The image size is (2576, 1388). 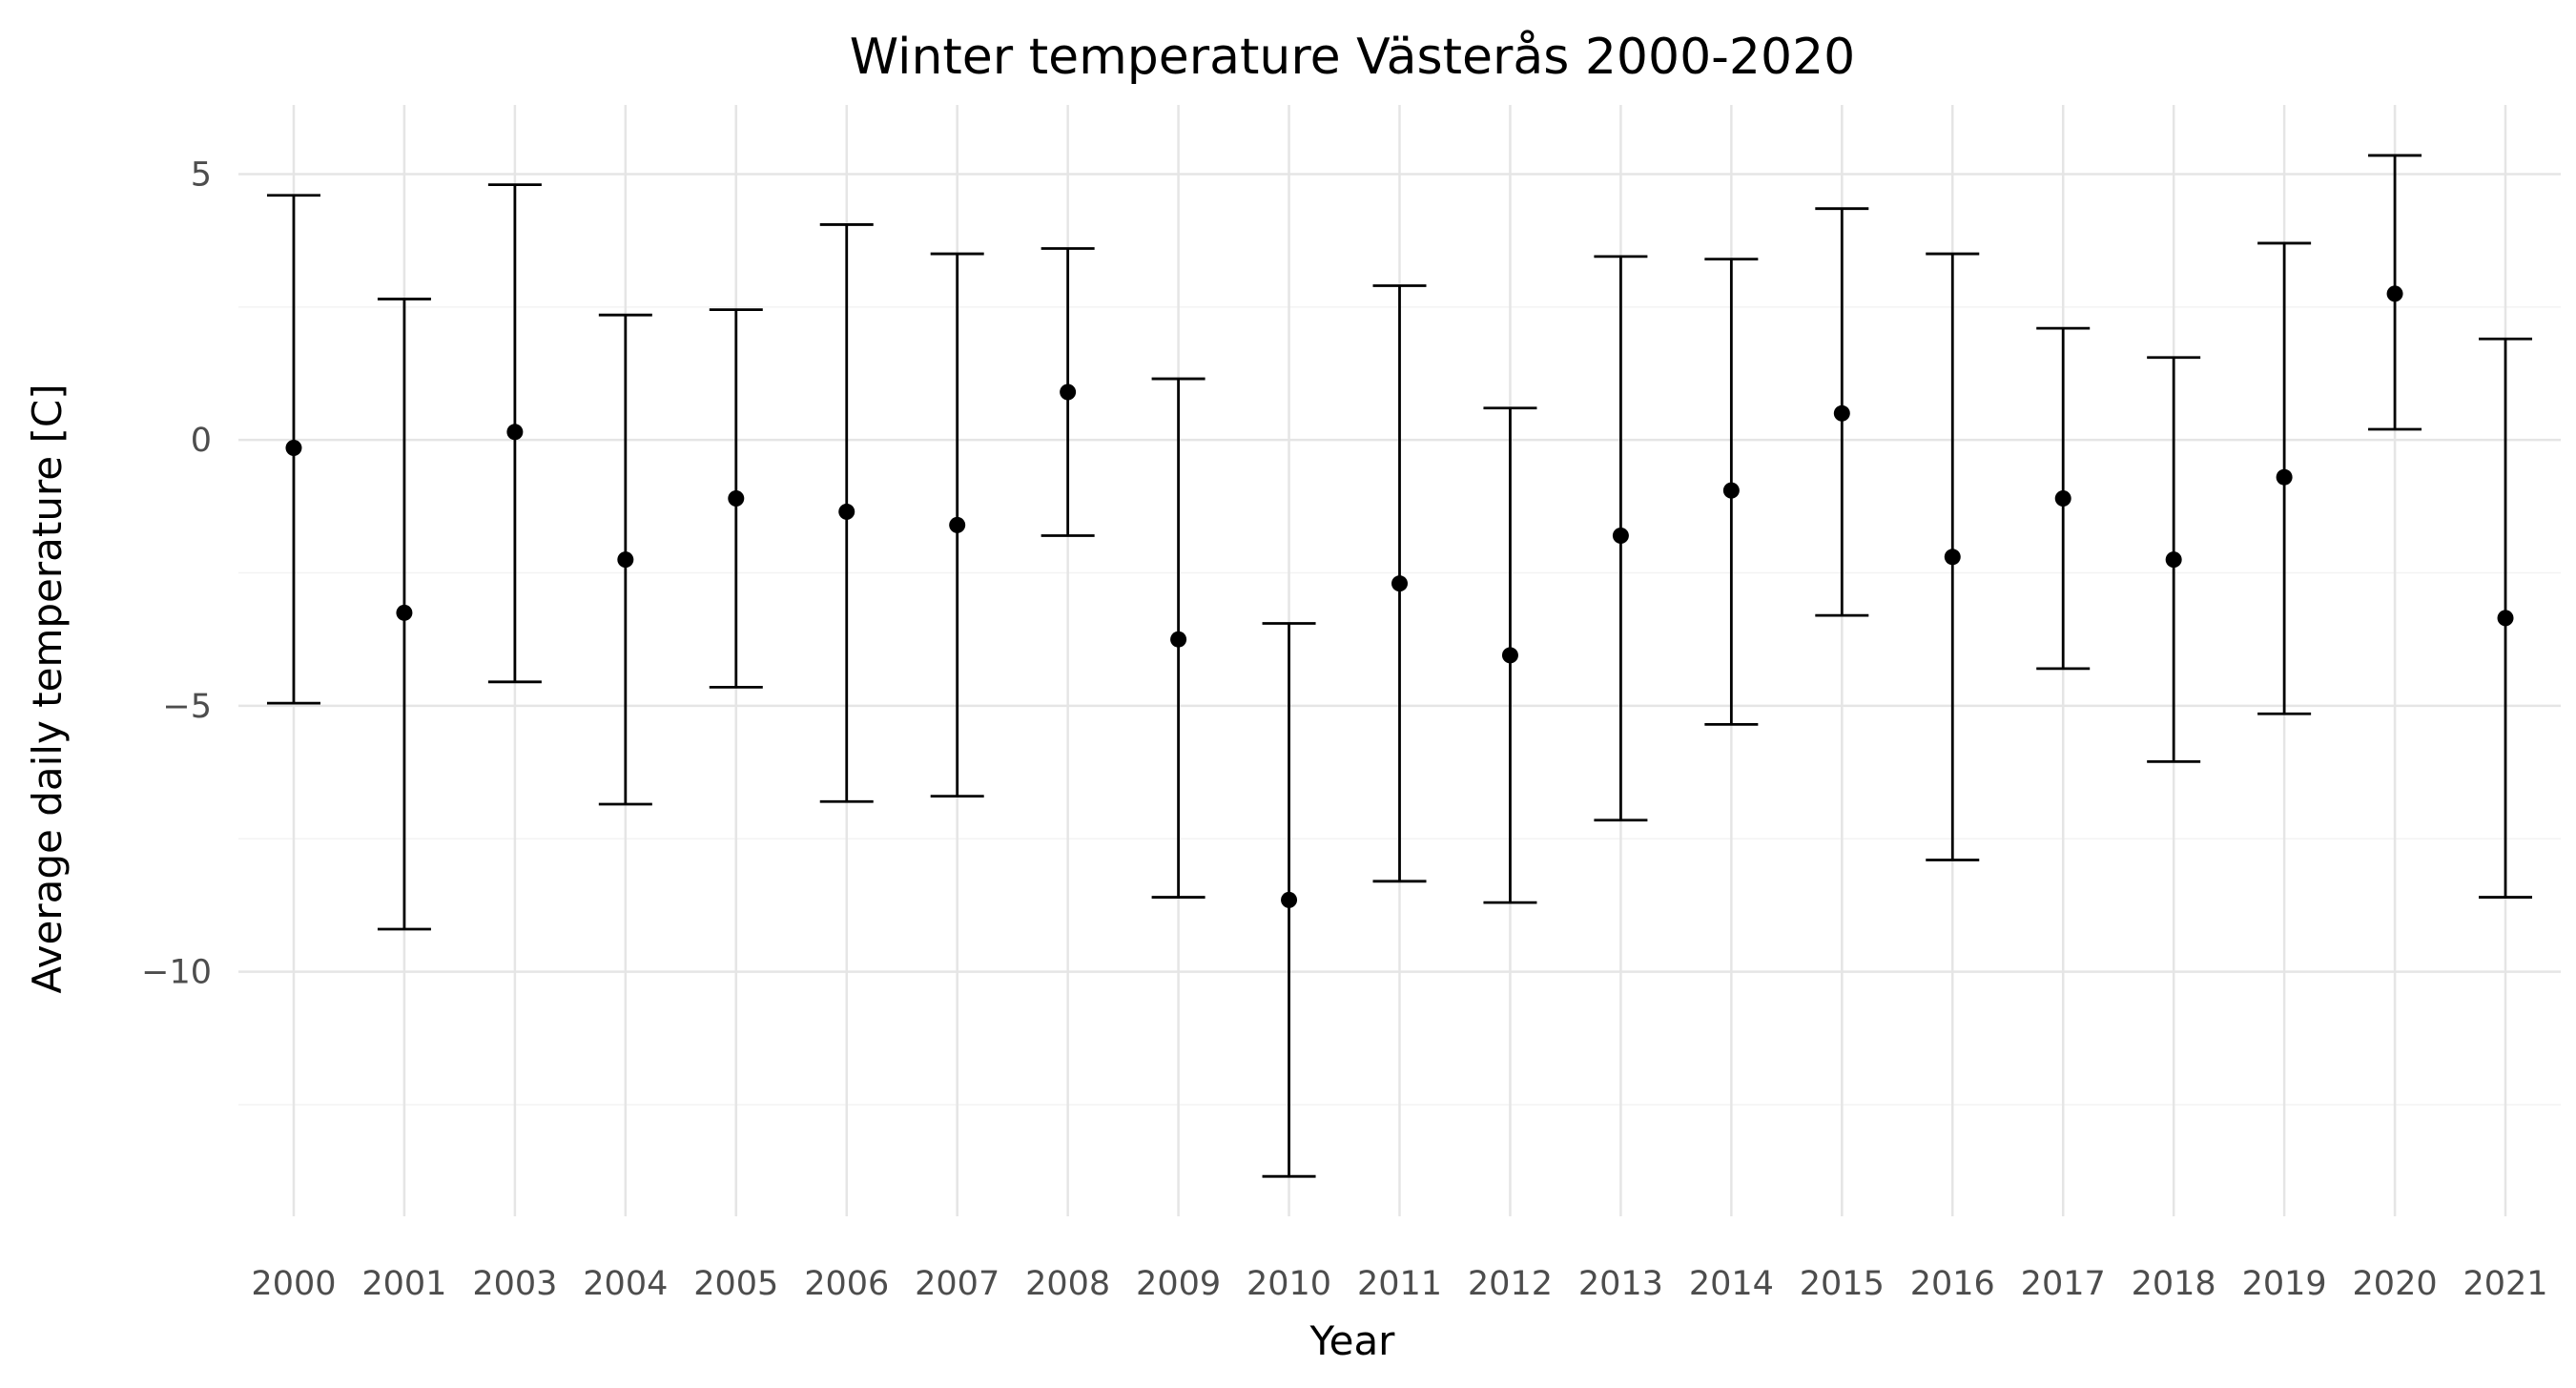 I want to click on x-tick-label: 2018, so click(x=2174, y=1284).